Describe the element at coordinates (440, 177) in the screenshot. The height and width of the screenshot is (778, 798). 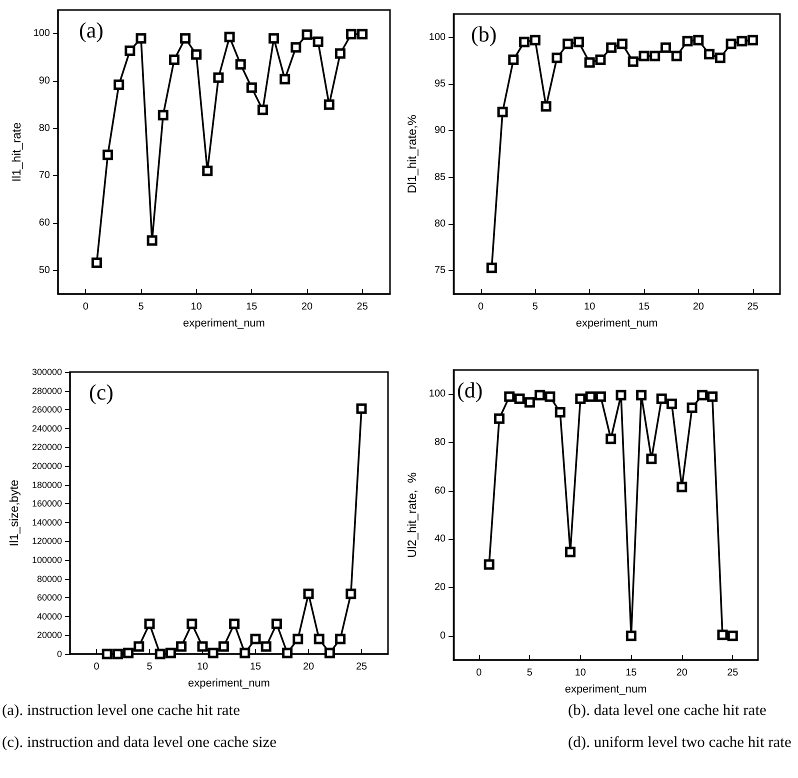
I see `y-tick-label: 85` at that location.